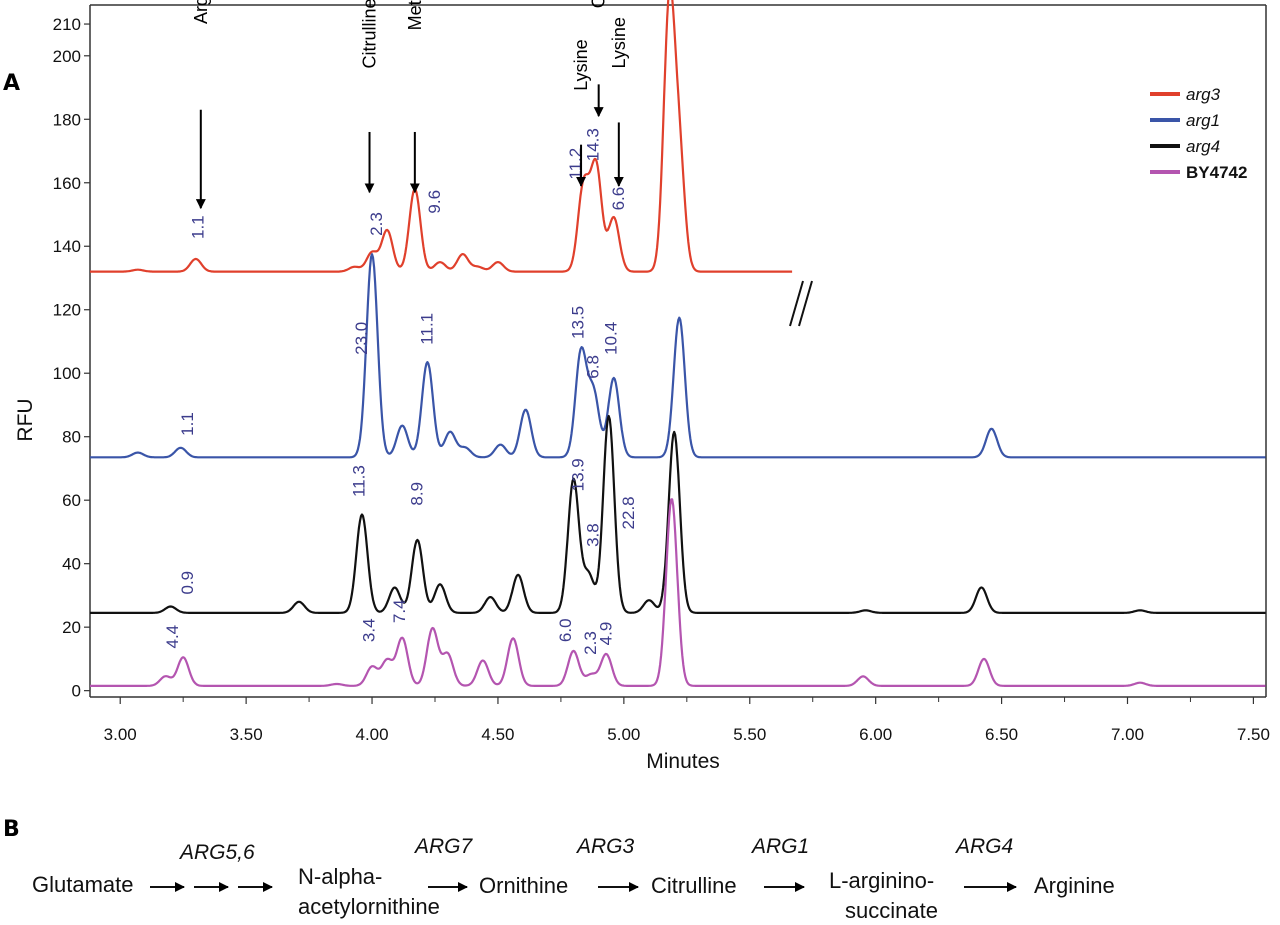 The height and width of the screenshot is (925, 1280). Describe the element at coordinates (187, 583) in the screenshot. I see `peak-label: 0.9` at that location.